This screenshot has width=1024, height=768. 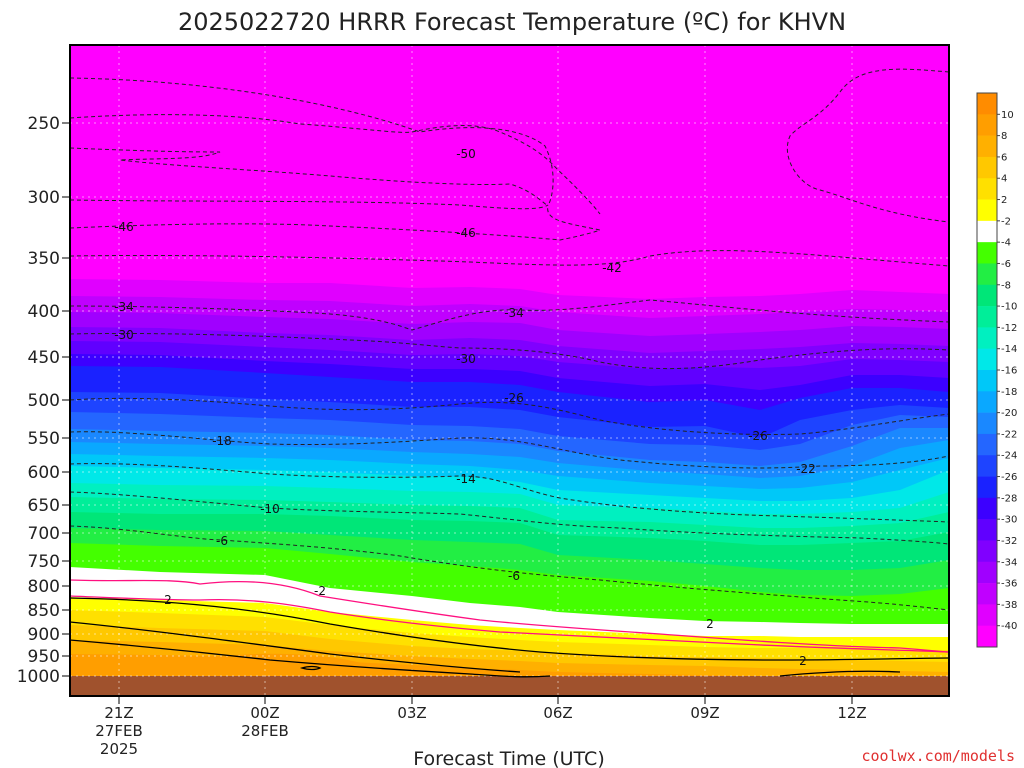 I want to click on colorbar-label: -20, so click(x=1009, y=413).